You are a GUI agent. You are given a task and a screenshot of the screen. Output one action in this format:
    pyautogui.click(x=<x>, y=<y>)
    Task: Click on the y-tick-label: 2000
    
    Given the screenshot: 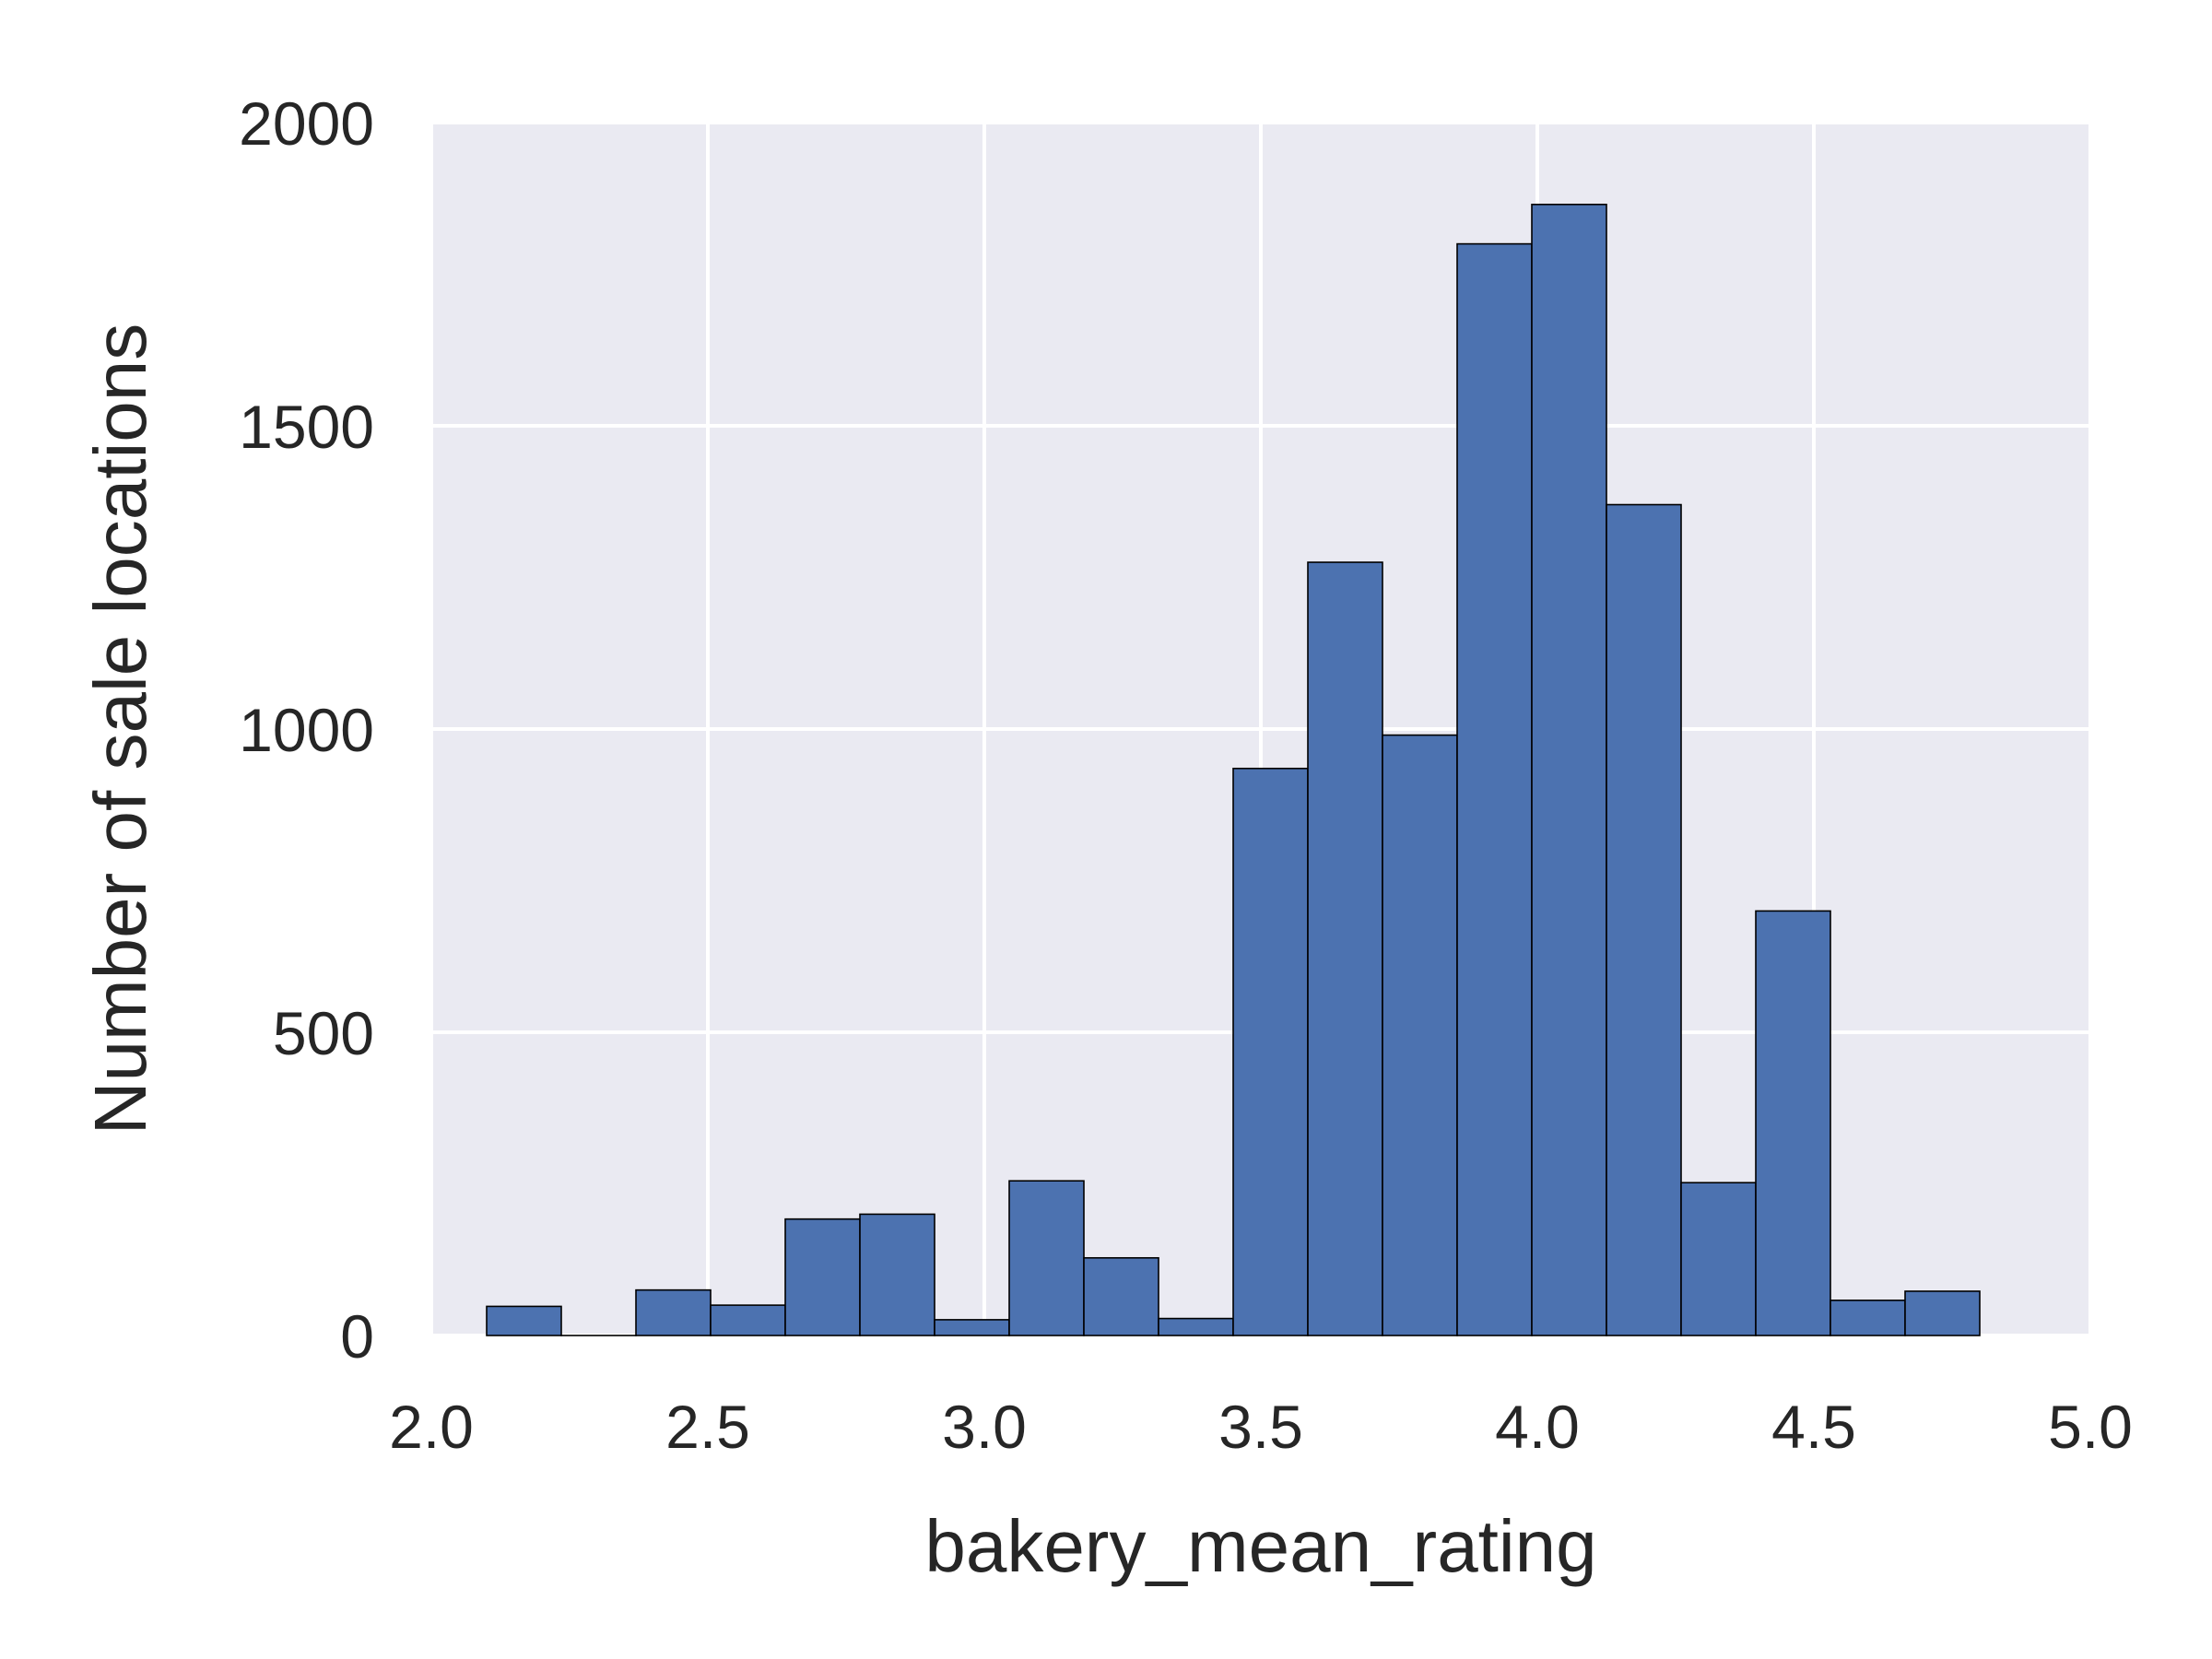 What is the action you would take?
    pyautogui.click(x=306, y=123)
    